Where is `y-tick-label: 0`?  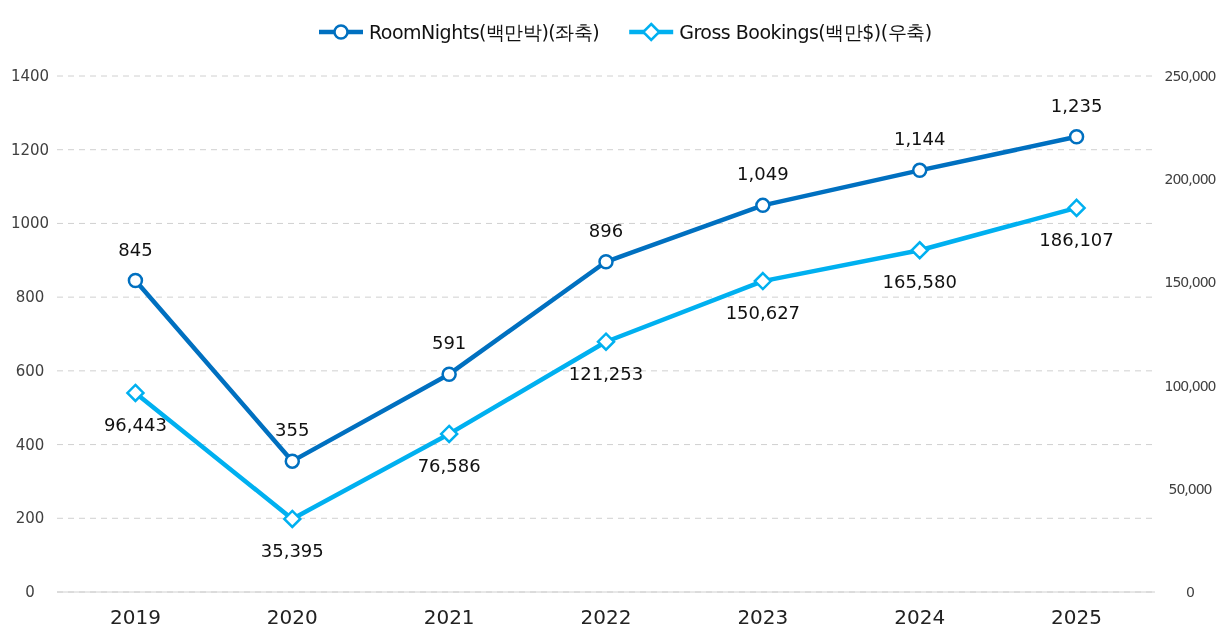
y-tick-label: 0 is located at coordinates (30, 592).